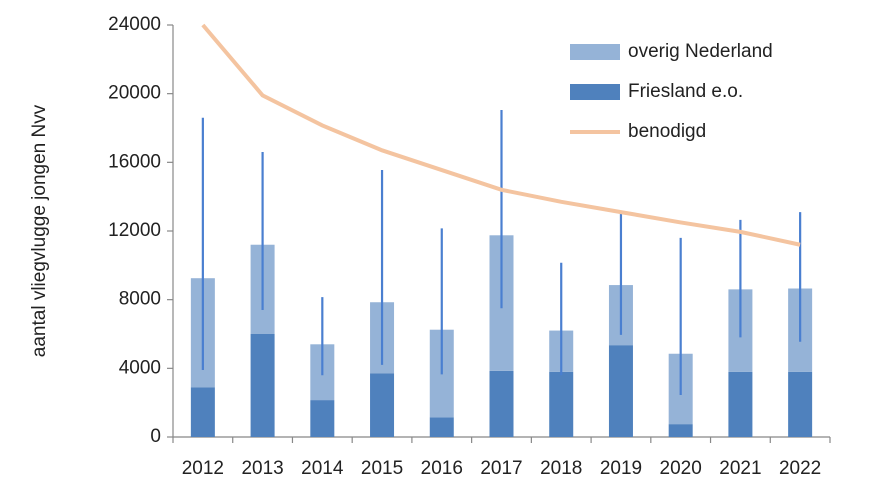 The image size is (880, 500). Describe the element at coordinates (382, 468) in the screenshot. I see `x-tick-label: 2015` at that location.